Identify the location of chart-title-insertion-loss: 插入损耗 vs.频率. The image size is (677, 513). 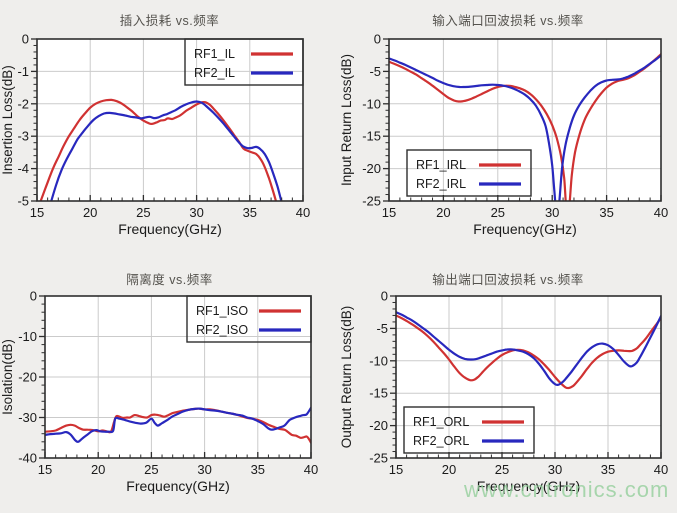
(169, 21).